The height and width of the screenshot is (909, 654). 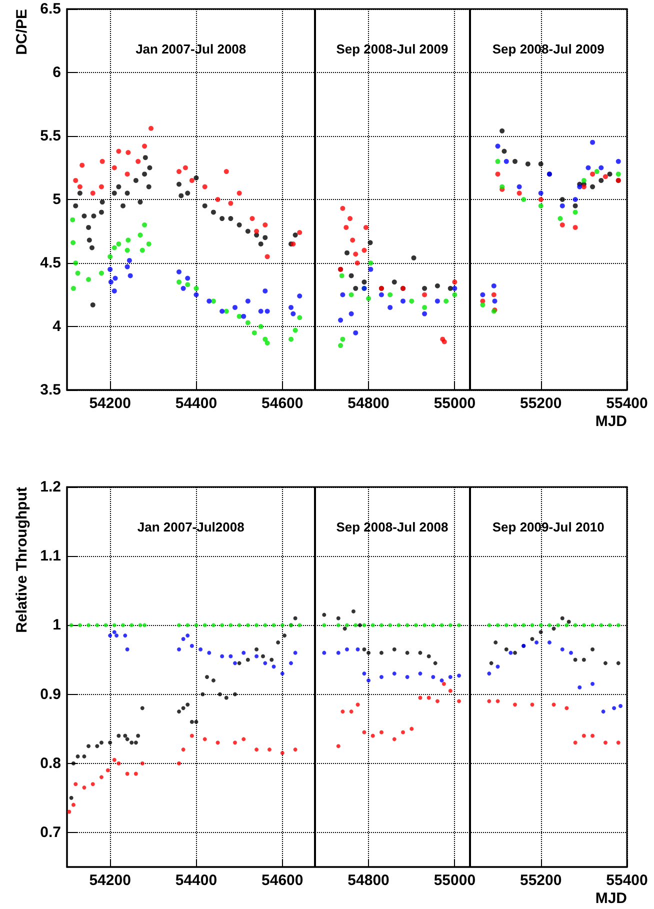 What do you see at coordinates (50, 556) in the screenshot?
I see `y-tick-label: 1.1` at bounding box center [50, 556].